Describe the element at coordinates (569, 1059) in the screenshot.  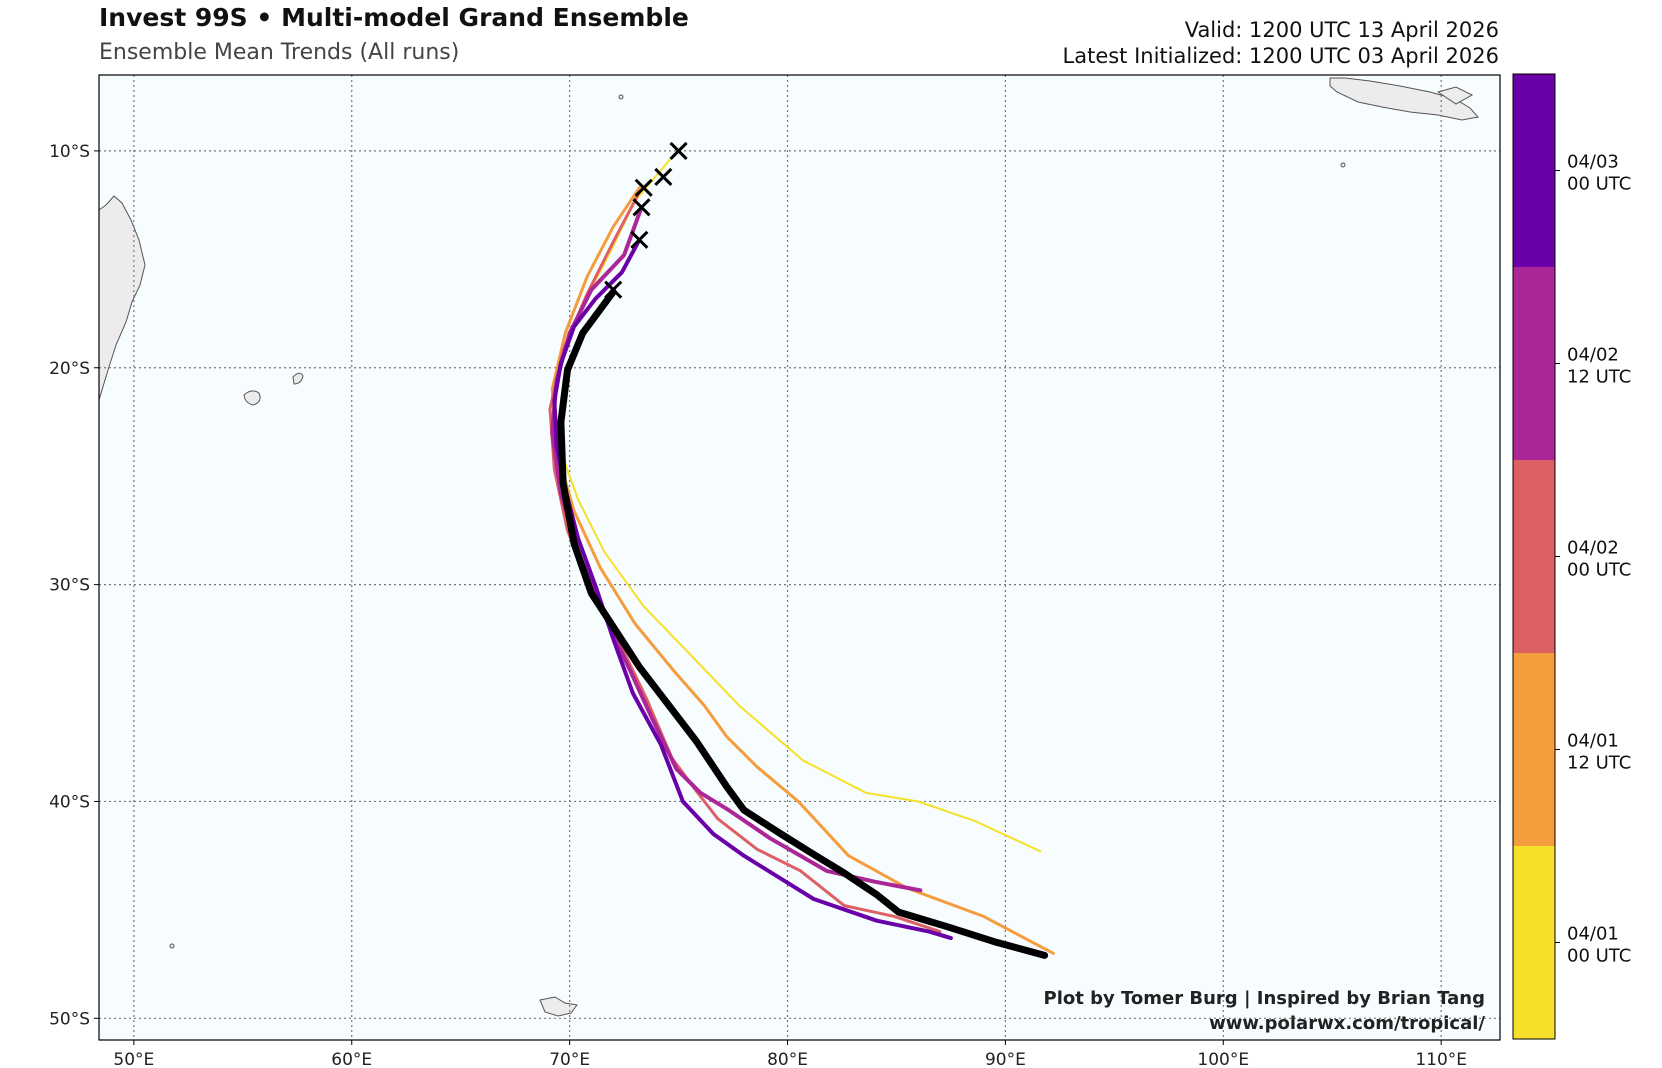
I see `lon-tick-label: 70°E` at that location.